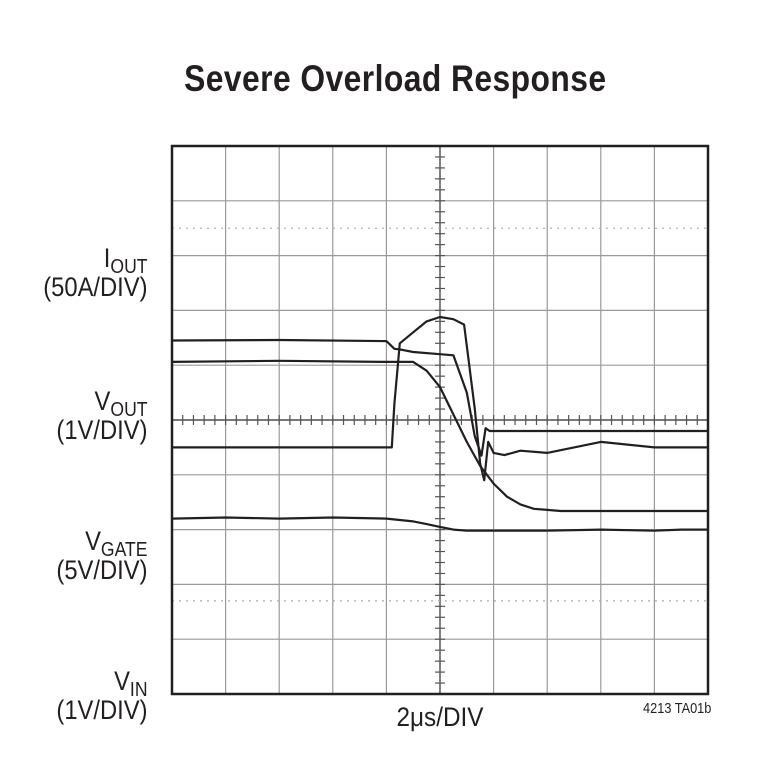 The image size is (780, 777). Describe the element at coordinates (440, 717) in the screenshot. I see `x-axis-label: 2μs/DIV` at that location.